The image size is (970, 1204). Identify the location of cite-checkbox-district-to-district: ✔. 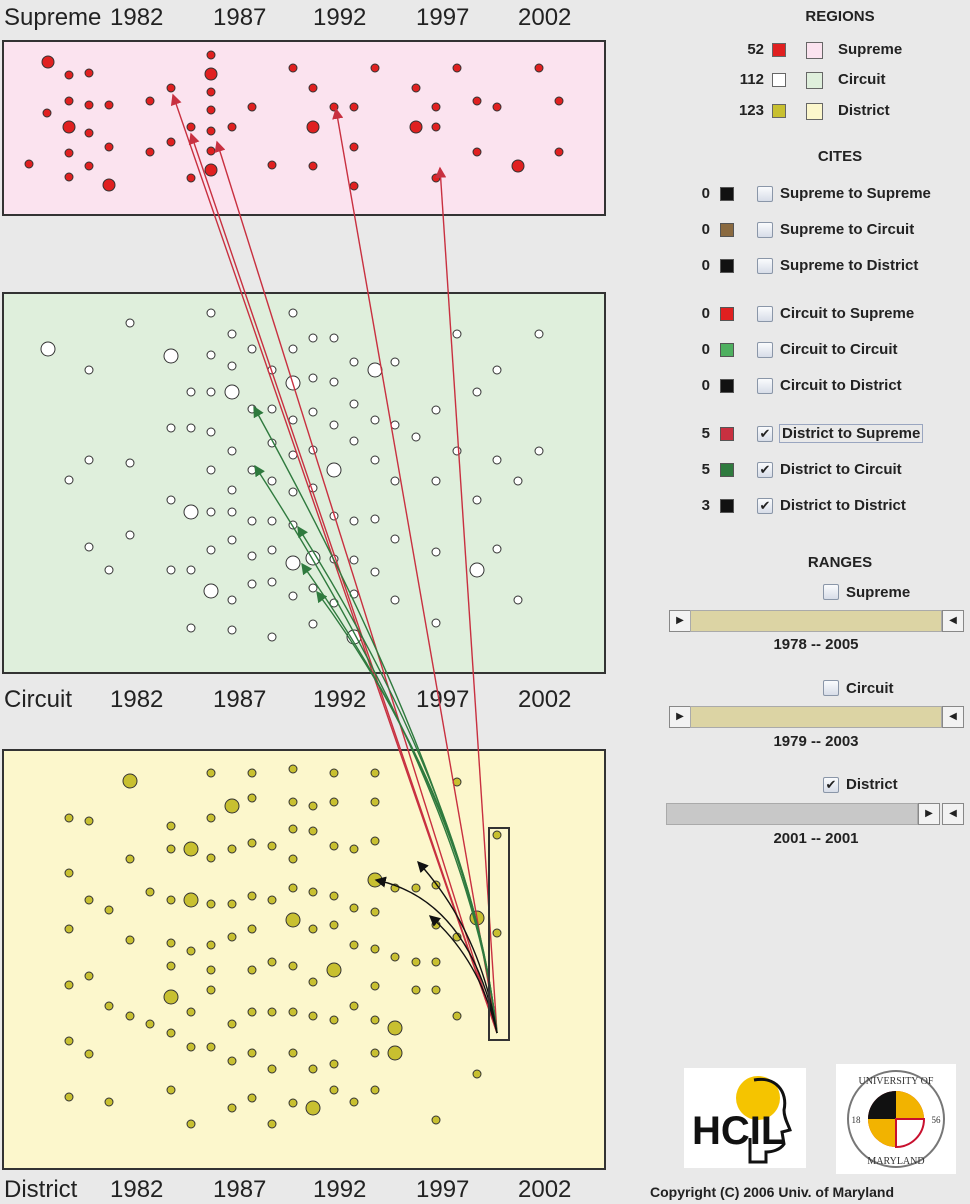
(765, 506).